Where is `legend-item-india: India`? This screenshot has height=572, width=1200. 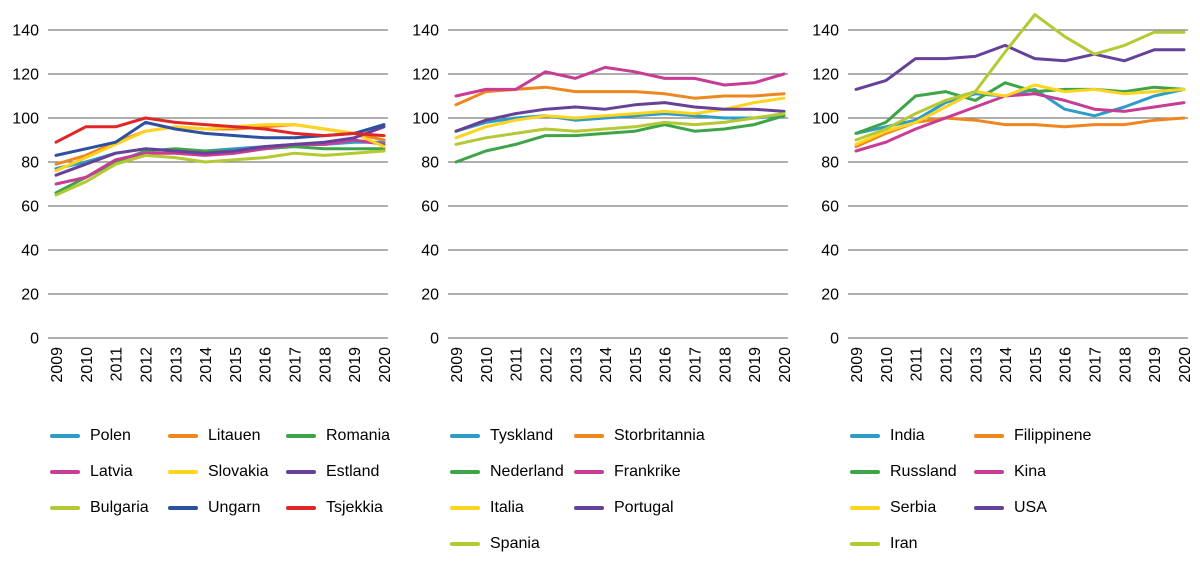 legend-item-india: India is located at coordinates (912, 436).